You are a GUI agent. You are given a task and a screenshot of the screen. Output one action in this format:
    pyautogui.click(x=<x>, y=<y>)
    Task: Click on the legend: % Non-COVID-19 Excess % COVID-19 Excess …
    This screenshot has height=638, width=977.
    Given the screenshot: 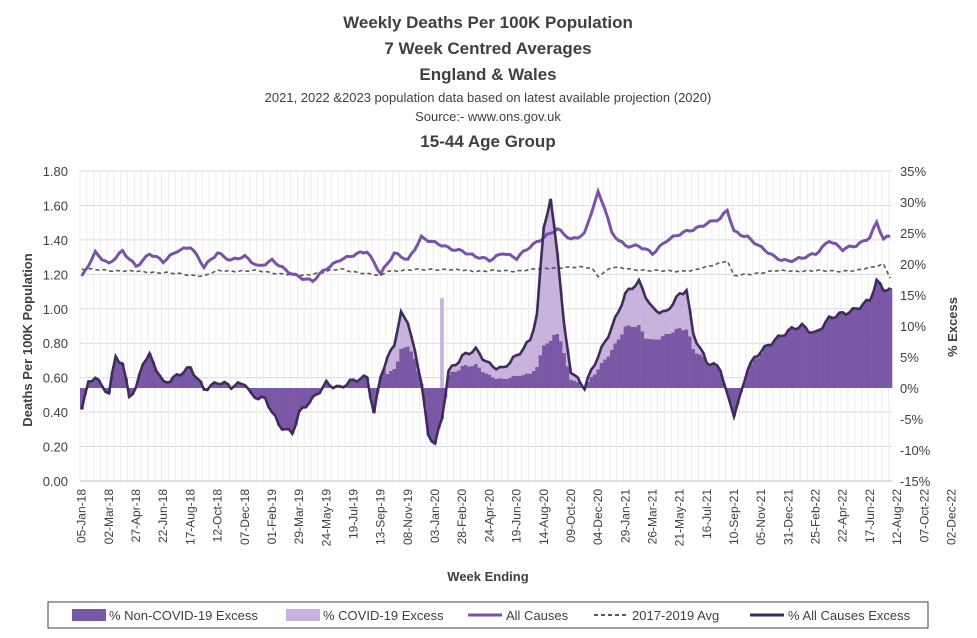 What is the action you would take?
    pyautogui.click(x=488, y=615)
    